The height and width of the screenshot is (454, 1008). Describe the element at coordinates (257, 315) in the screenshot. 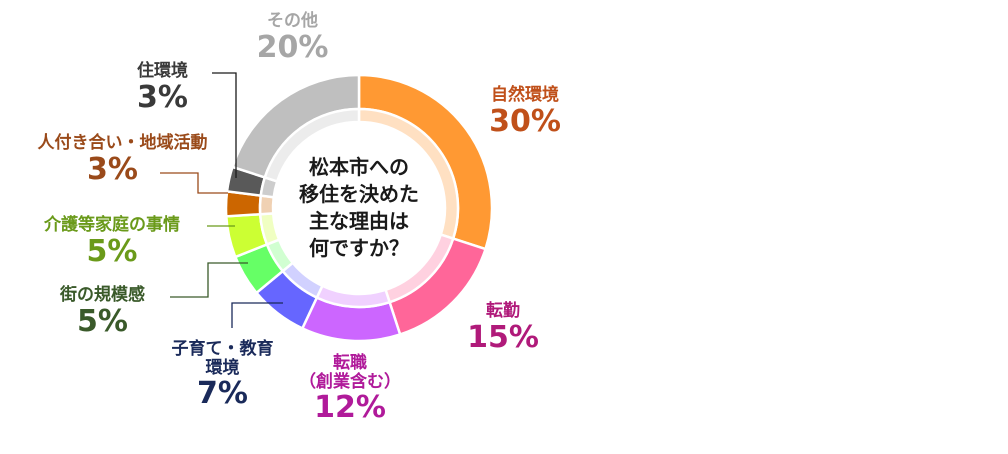

I see `leader-line-childcare` at that location.